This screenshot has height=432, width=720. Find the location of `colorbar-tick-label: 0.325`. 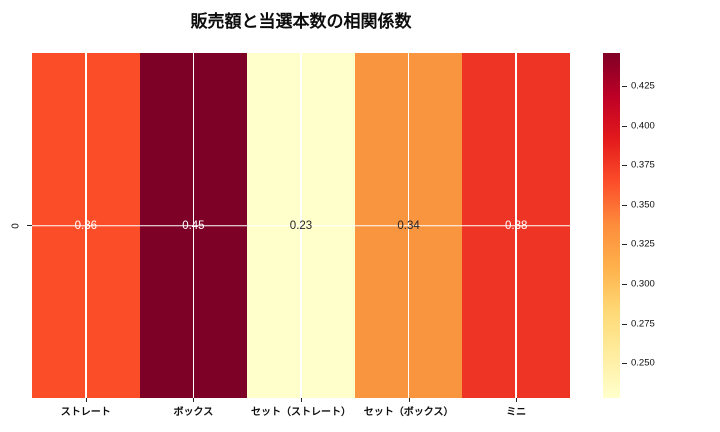

colorbar-tick-label: 0.325 is located at coordinates (643, 244).